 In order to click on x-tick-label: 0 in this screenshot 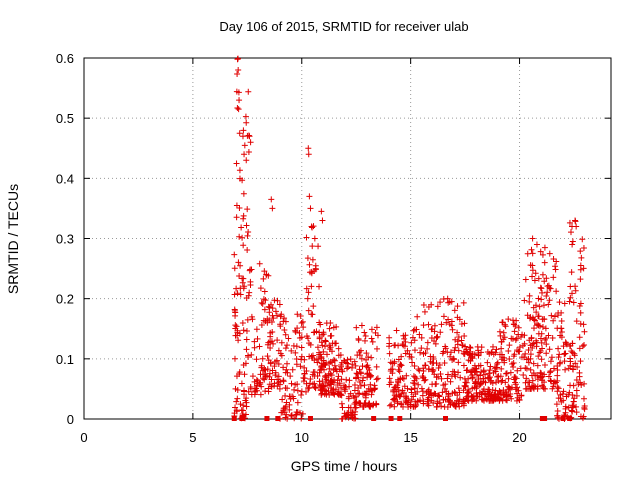, I will do `click(83, 437)`.